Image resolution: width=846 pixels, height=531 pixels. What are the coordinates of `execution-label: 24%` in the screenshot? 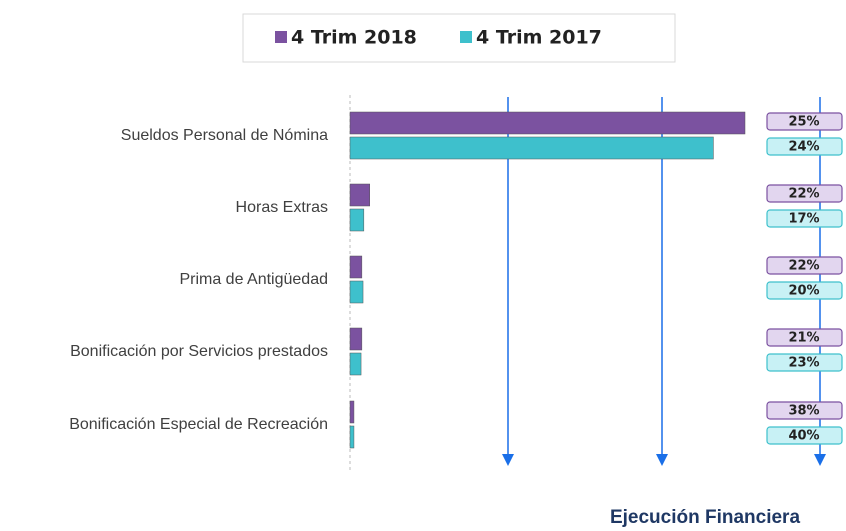 It's located at (803, 147).